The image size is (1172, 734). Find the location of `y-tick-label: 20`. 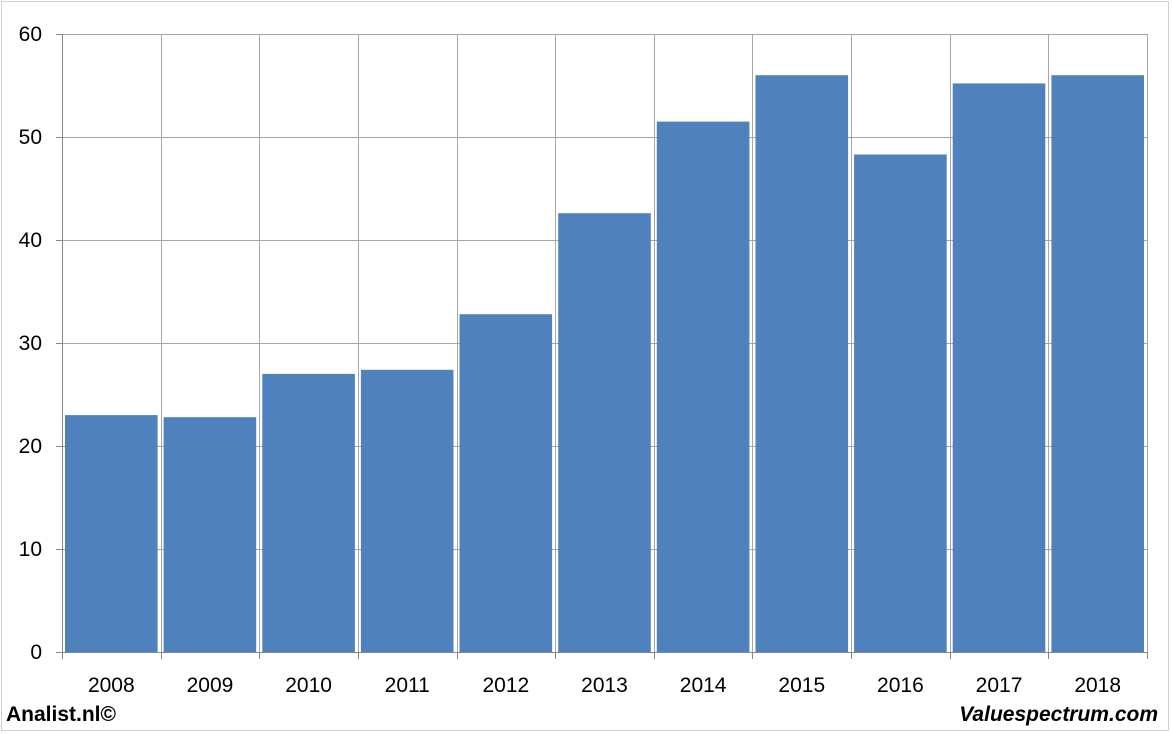

y-tick-label: 20 is located at coordinates (30, 446).